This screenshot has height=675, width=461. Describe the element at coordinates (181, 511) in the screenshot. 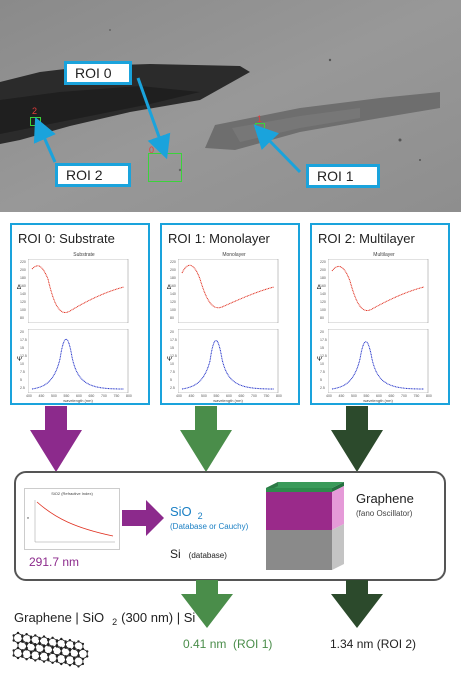

I see `sio2-main: SiO` at that location.